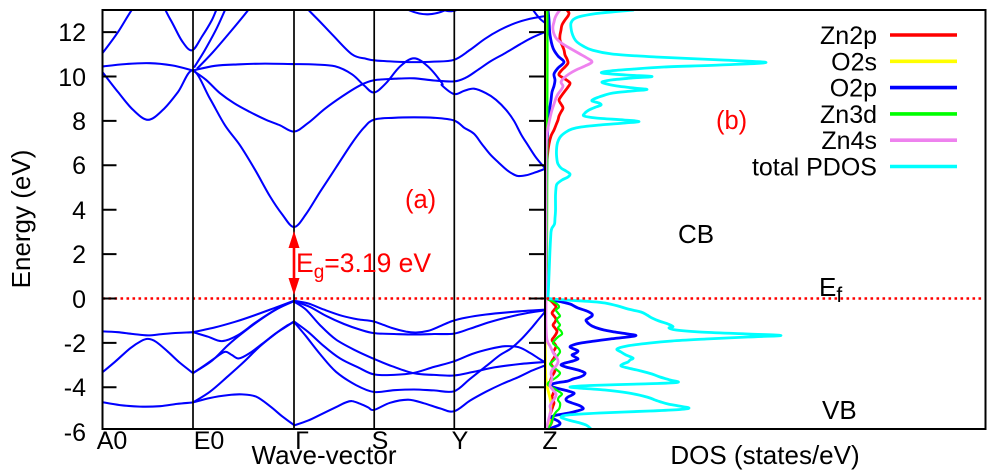 The image size is (997, 471). I want to click on svg-text: DOS (states/eV), so click(764, 455).